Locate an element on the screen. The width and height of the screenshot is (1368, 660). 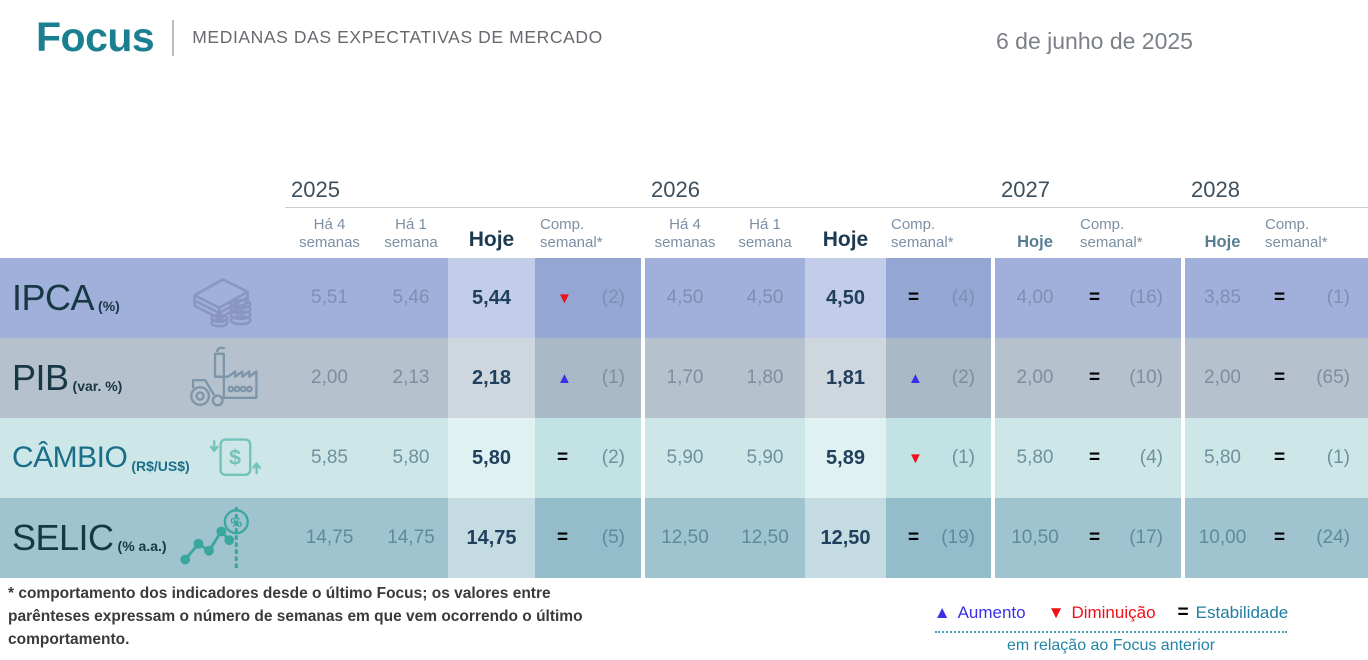
cambio-2028-comp: = (1) is located at coordinates (1314, 458).